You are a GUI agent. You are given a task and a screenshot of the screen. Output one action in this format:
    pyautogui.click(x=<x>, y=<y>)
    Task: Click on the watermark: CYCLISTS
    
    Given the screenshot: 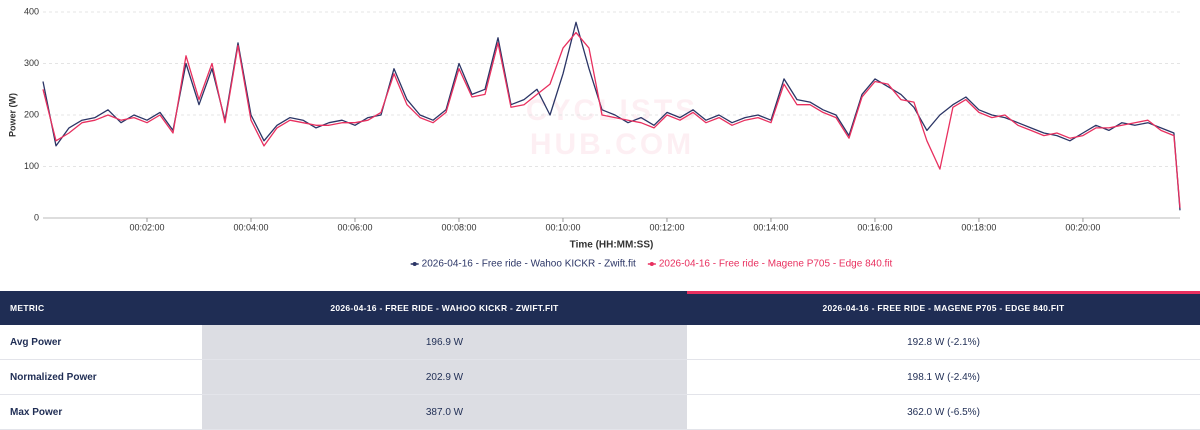 What is the action you would take?
    pyautogui.click(x=612, y=110)
    